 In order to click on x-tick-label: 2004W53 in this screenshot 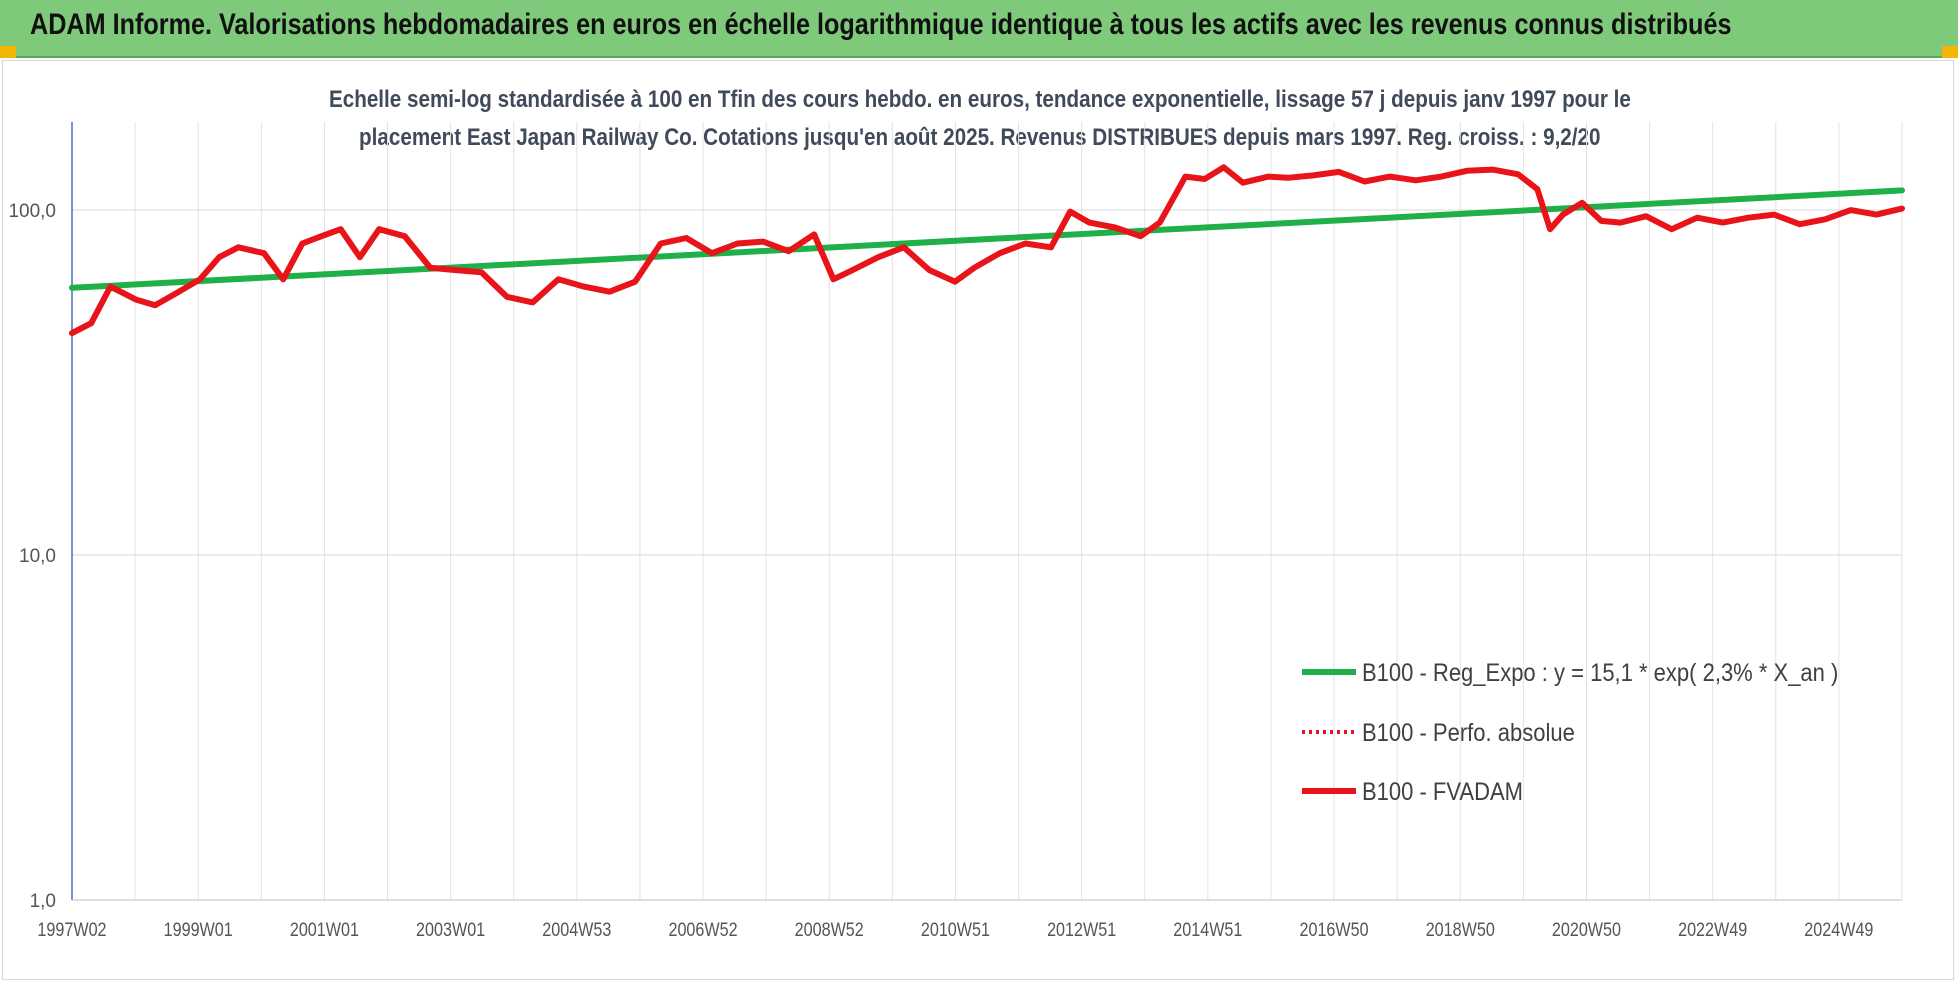, I will do `click(576, 930)`.